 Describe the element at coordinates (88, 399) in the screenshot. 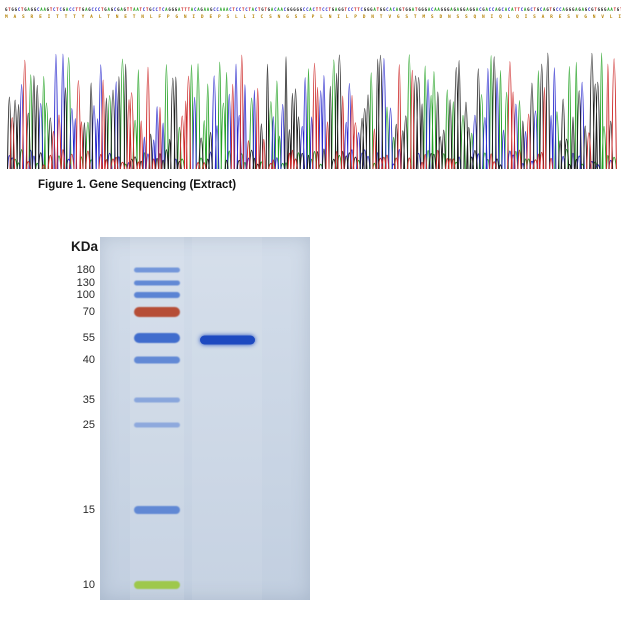

I see `marker-label-35: 35` at that location.